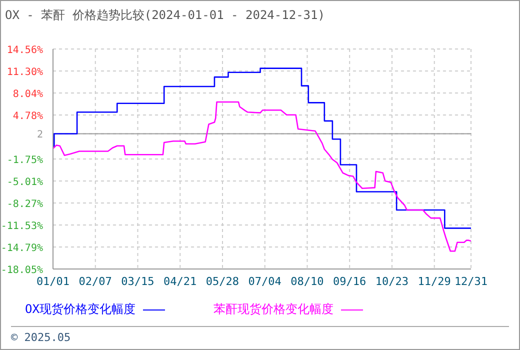  I want to click on y-tick-label: -1.75%, so click(24, 160).